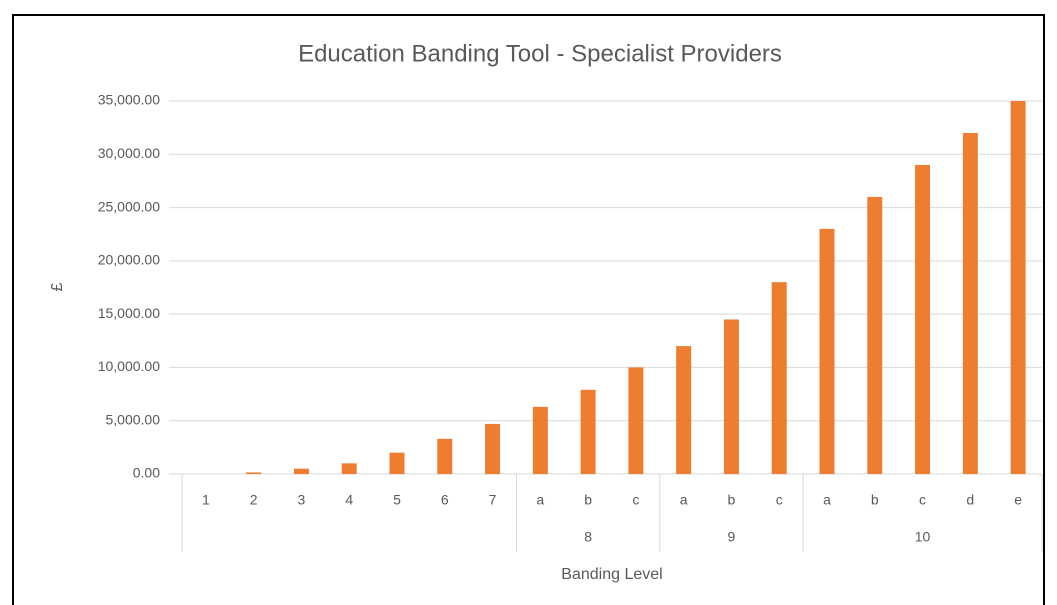 The width and height of the screenshot is (1057, 605). Describe the element at coordinates (732, 537) in the screenshot. I see `group-label: 9` at that location.